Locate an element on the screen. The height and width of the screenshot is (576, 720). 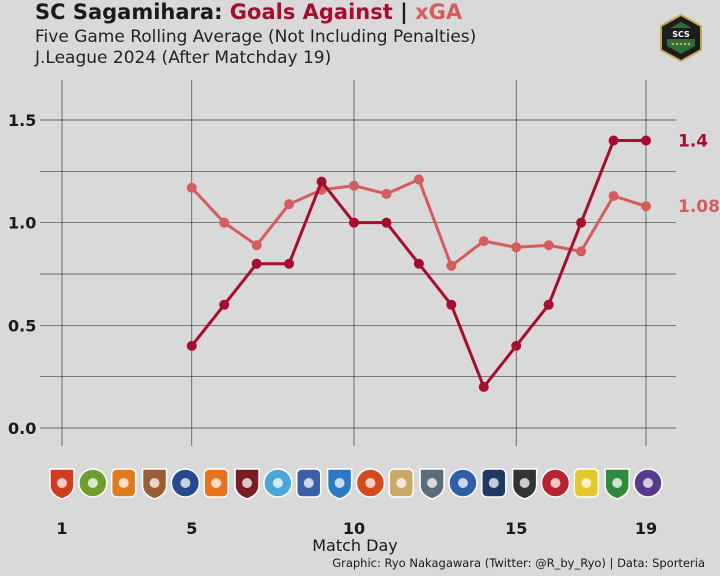
x-axis-ticks: 1 5 10 15 19 is located at coordinates (356, 528).